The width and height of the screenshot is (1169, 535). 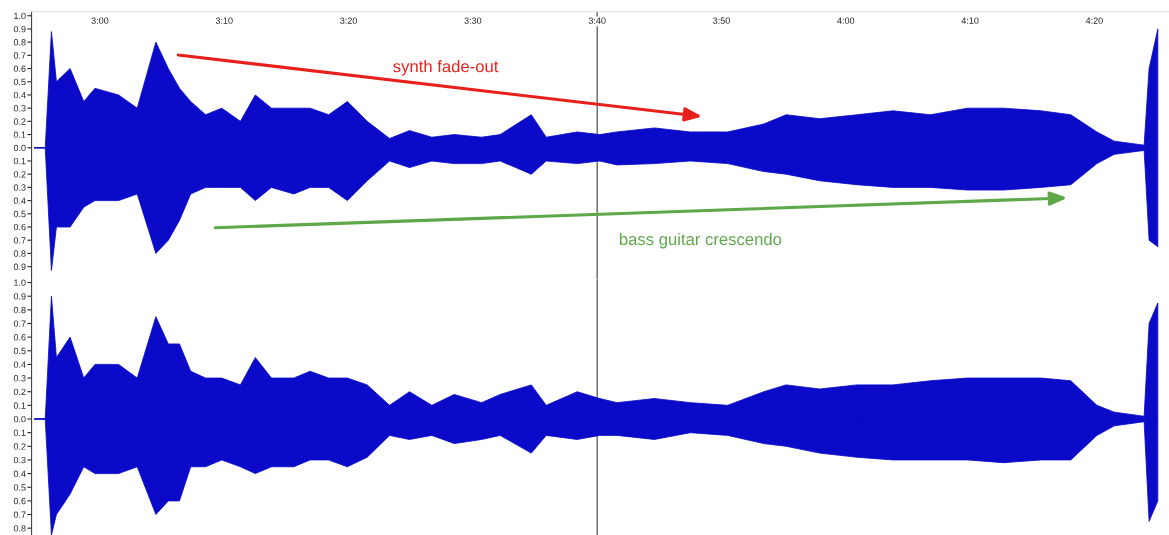 I want to click on x-tick-label: 3:30, so click(x=473, y=20).